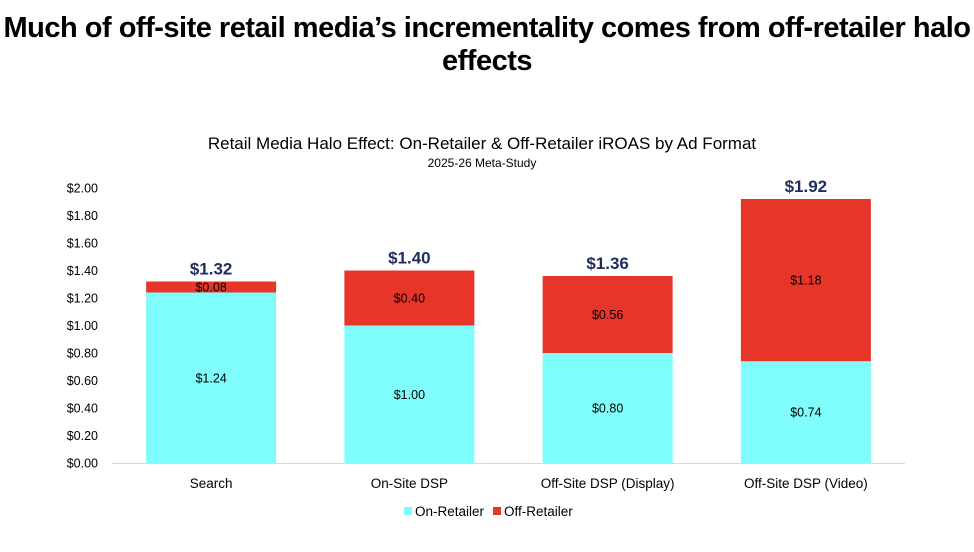 The height and width of the screenshot is (552, 974). What do you see at coordinates (607, 263) in the screenshot?
I see `total-label: $1.36` at bounding box center [607, 263].